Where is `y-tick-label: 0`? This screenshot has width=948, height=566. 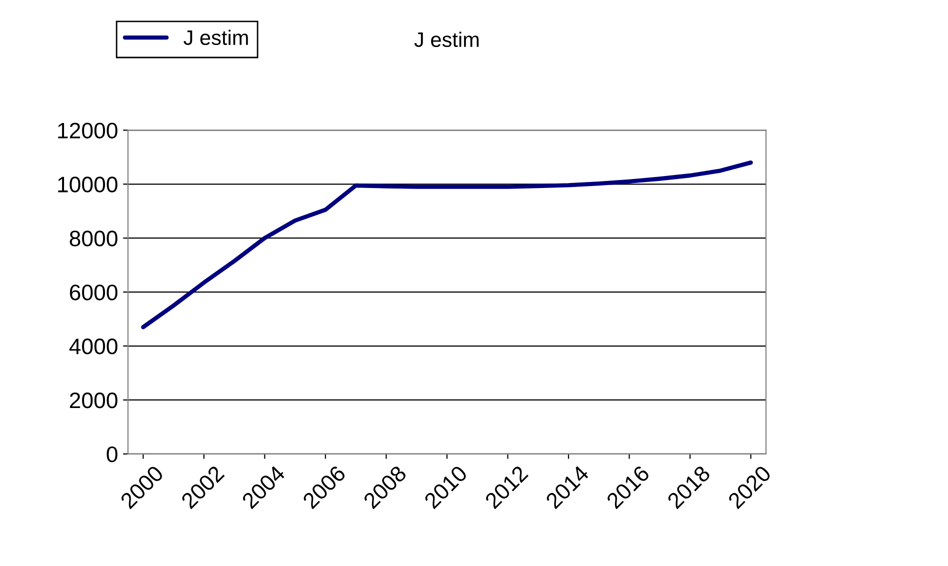
y-tick-label: 0 is located at coordinates (112, 454).